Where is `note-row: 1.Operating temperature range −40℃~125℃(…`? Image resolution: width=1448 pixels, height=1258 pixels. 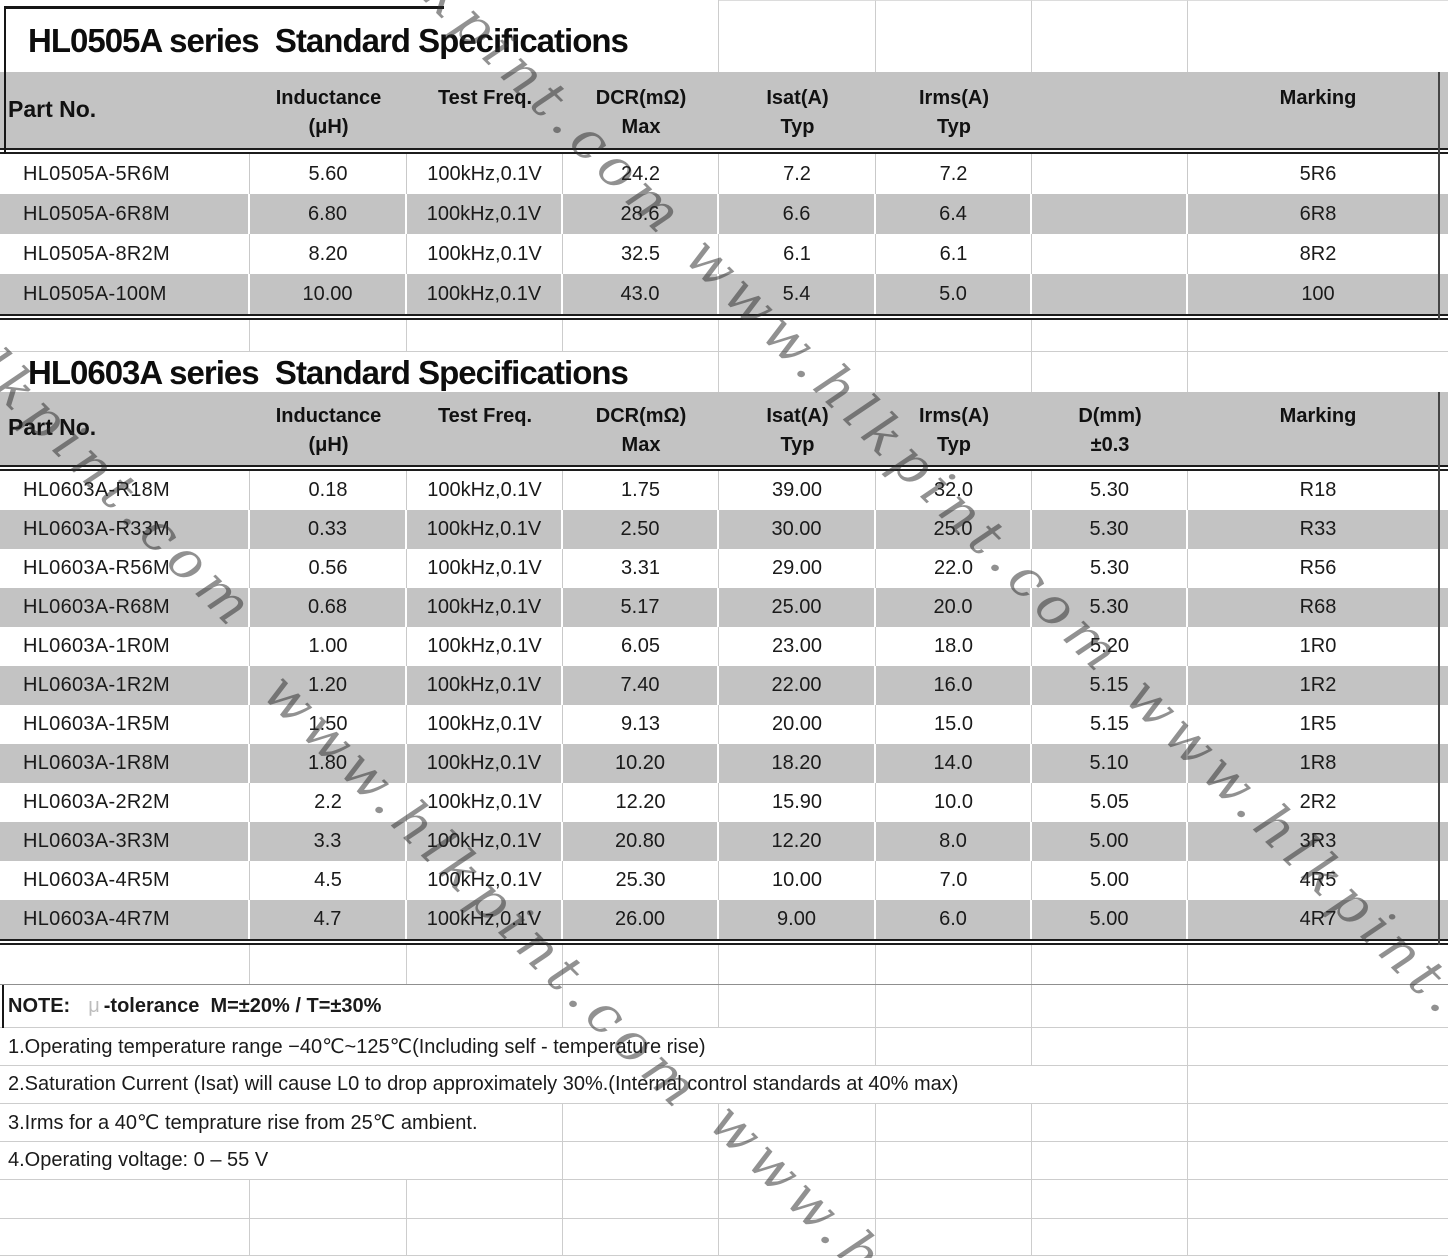
note-row: 1.Operating temperature range −40℃~125℃(… is located at coordinates (724, 1047).